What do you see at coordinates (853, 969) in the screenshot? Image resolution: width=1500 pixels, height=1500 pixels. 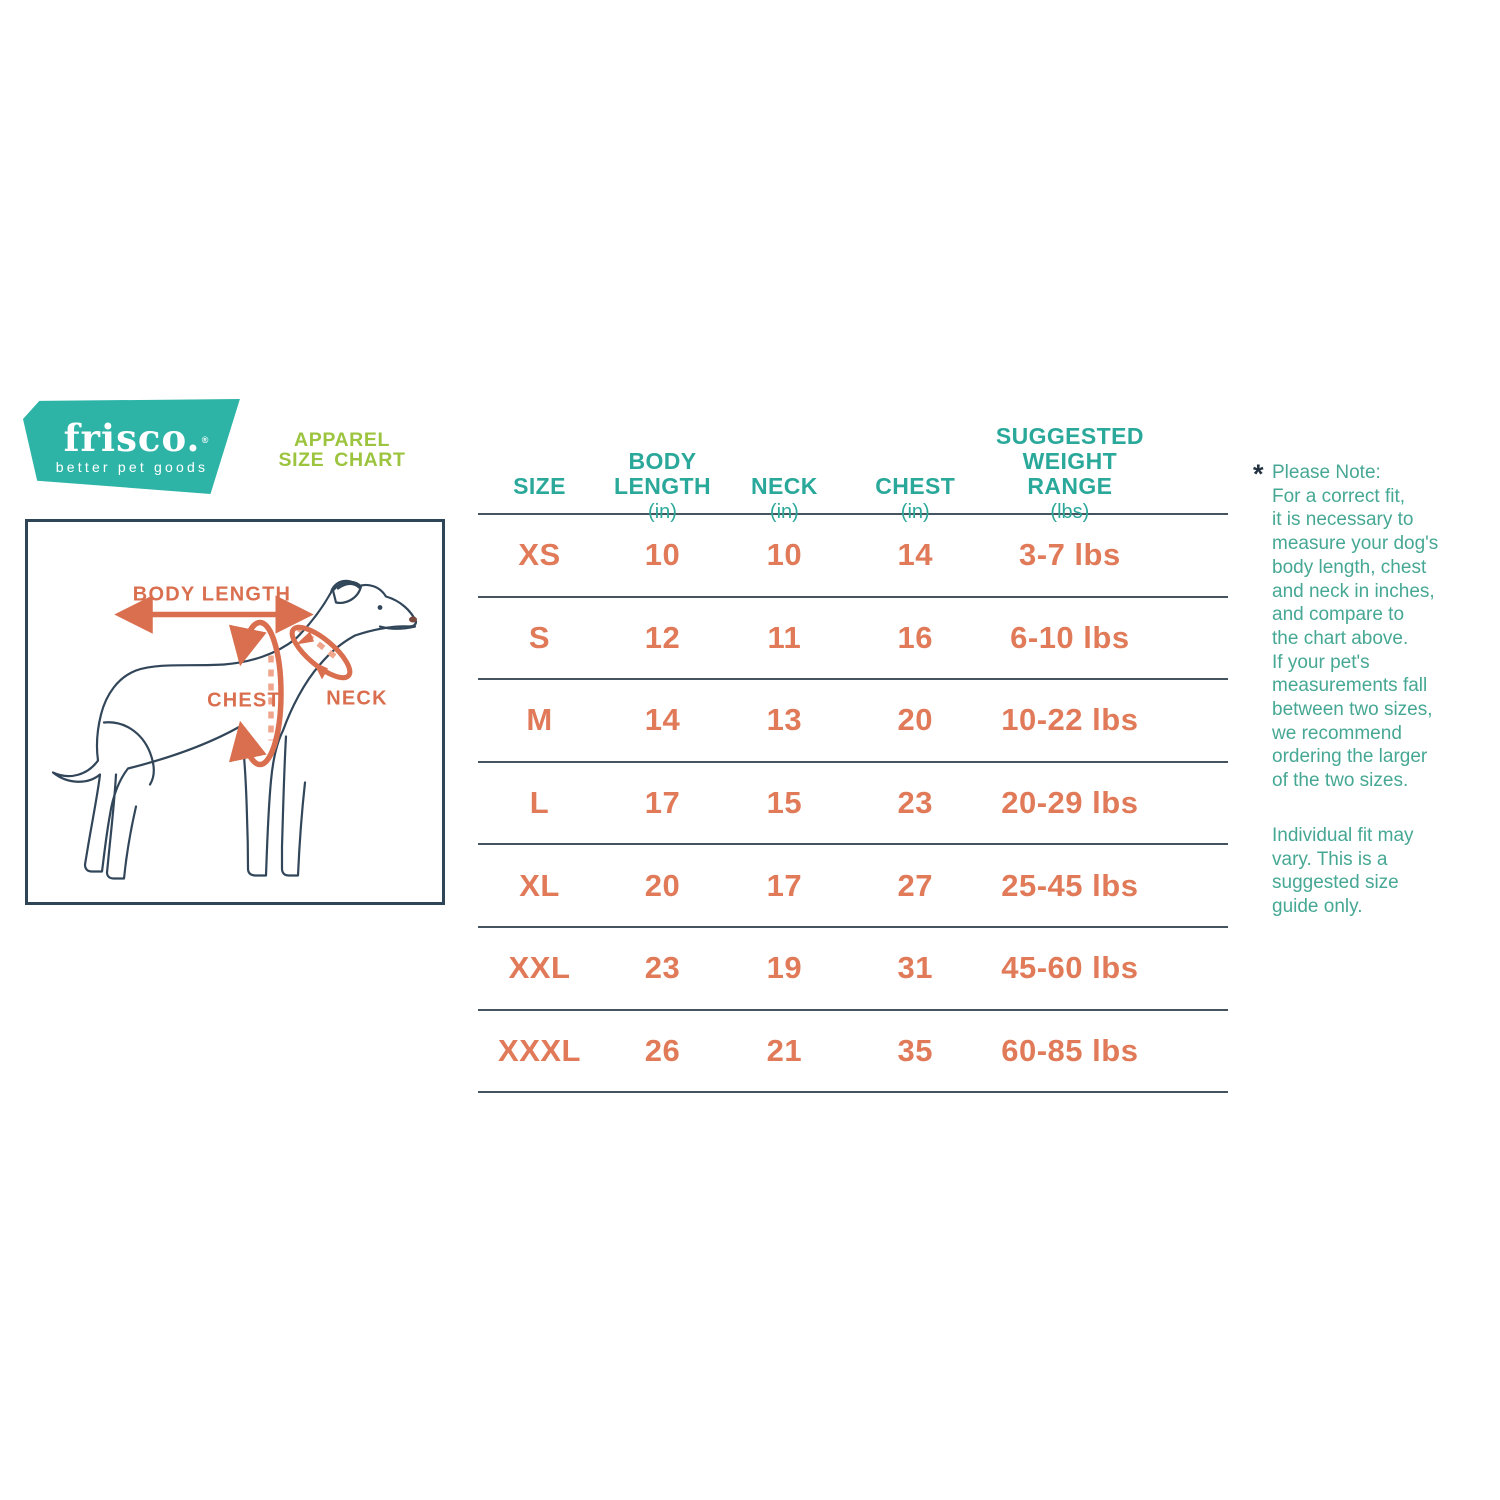 I see `table-row: XXL 23 19 31 45-60 lbs` at bounding box center [853, 969].